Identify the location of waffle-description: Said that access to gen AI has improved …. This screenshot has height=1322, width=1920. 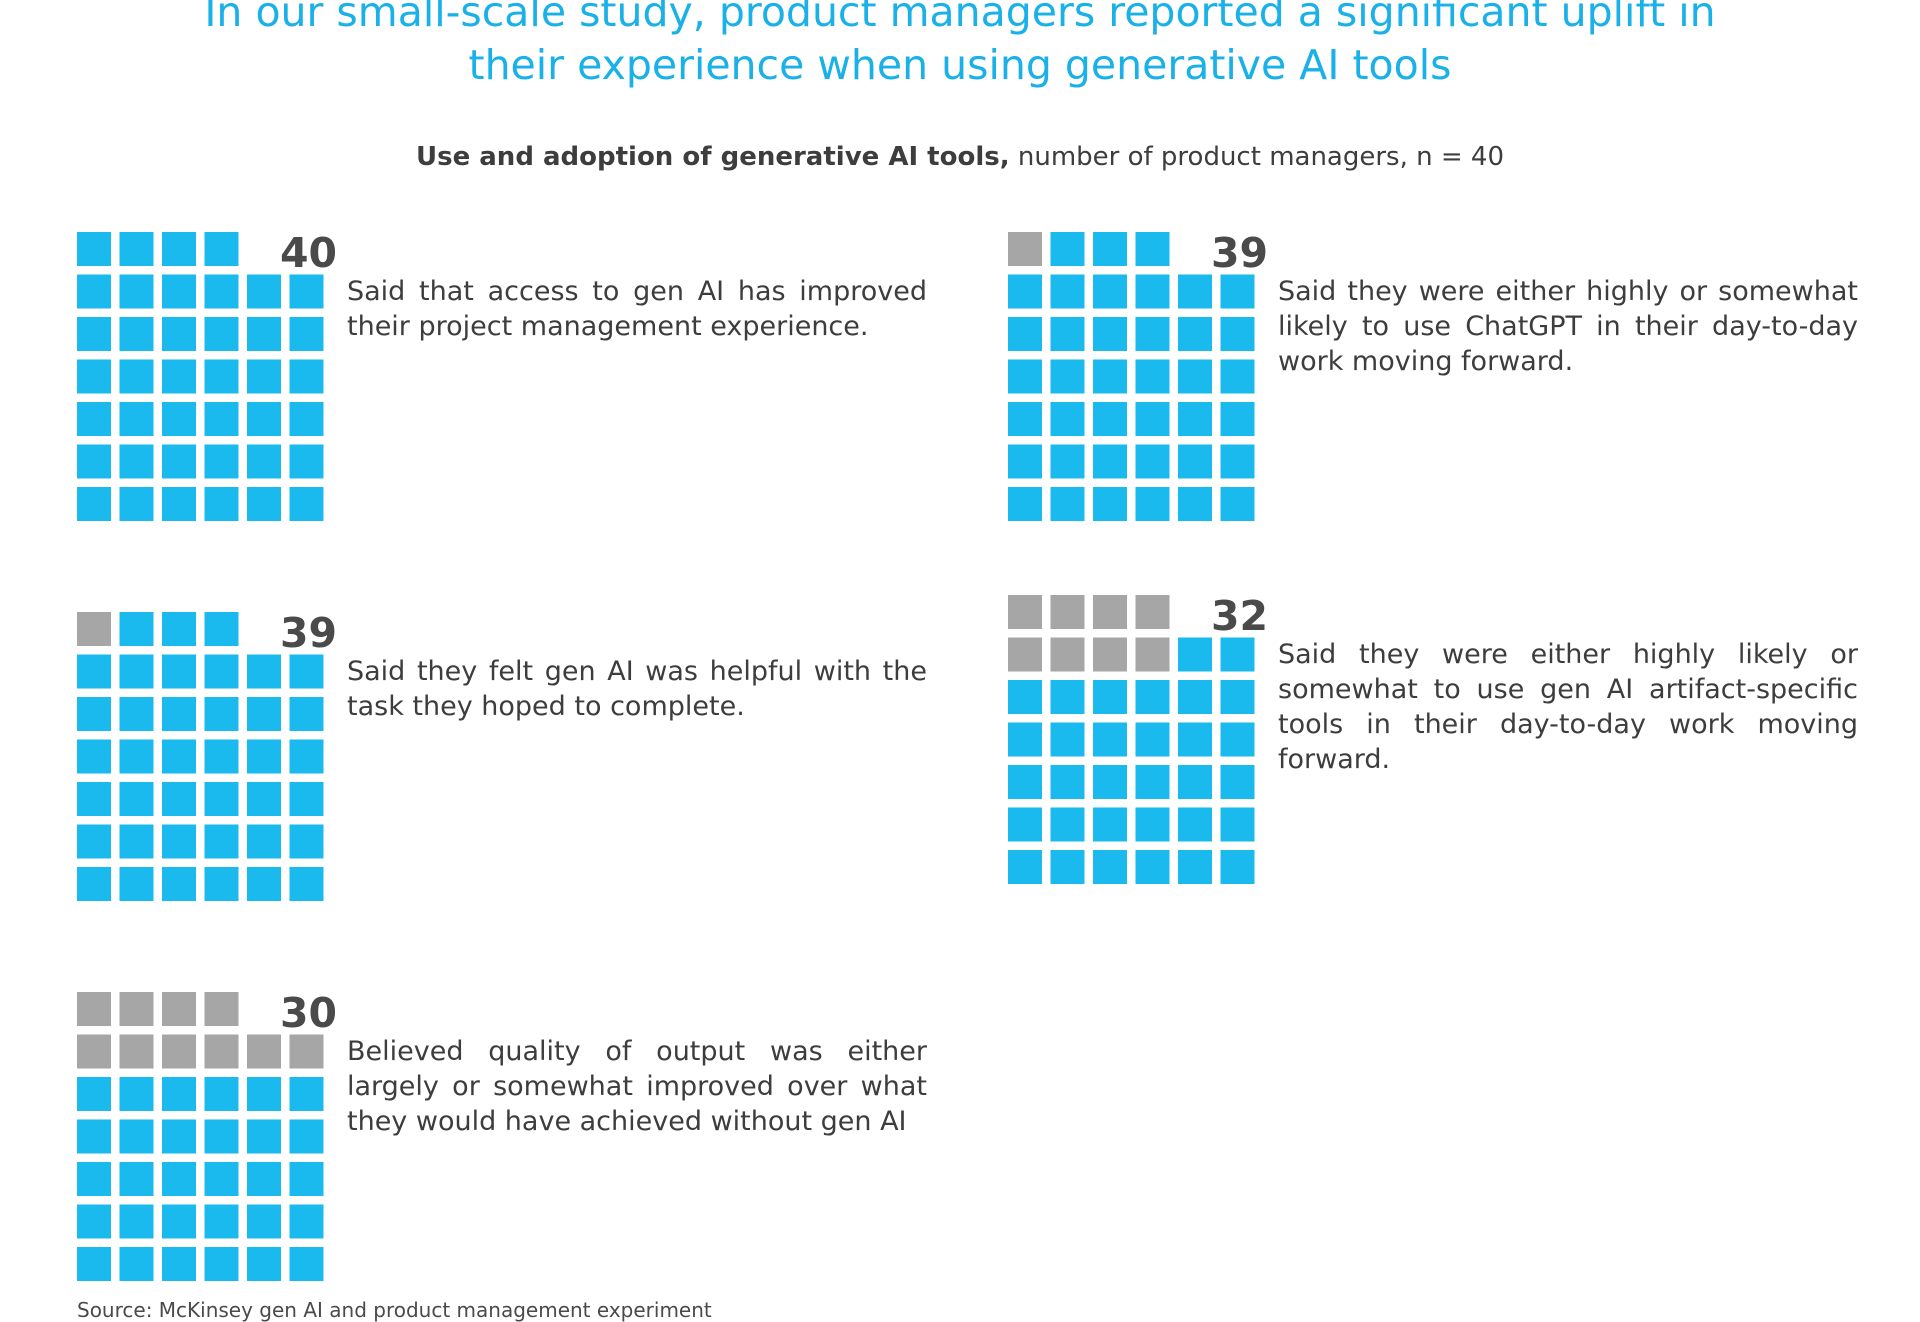
(637, 309).